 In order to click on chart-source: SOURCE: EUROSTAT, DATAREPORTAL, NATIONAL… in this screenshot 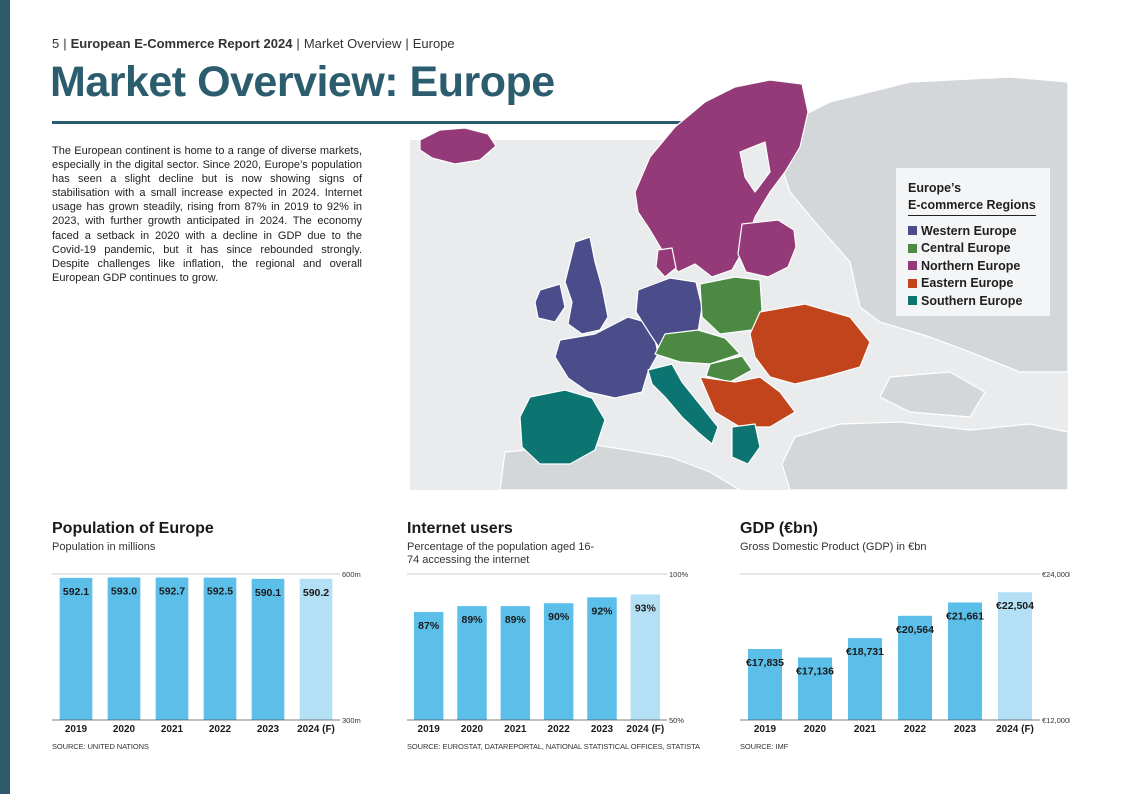, I will do `click(553, 746)`.